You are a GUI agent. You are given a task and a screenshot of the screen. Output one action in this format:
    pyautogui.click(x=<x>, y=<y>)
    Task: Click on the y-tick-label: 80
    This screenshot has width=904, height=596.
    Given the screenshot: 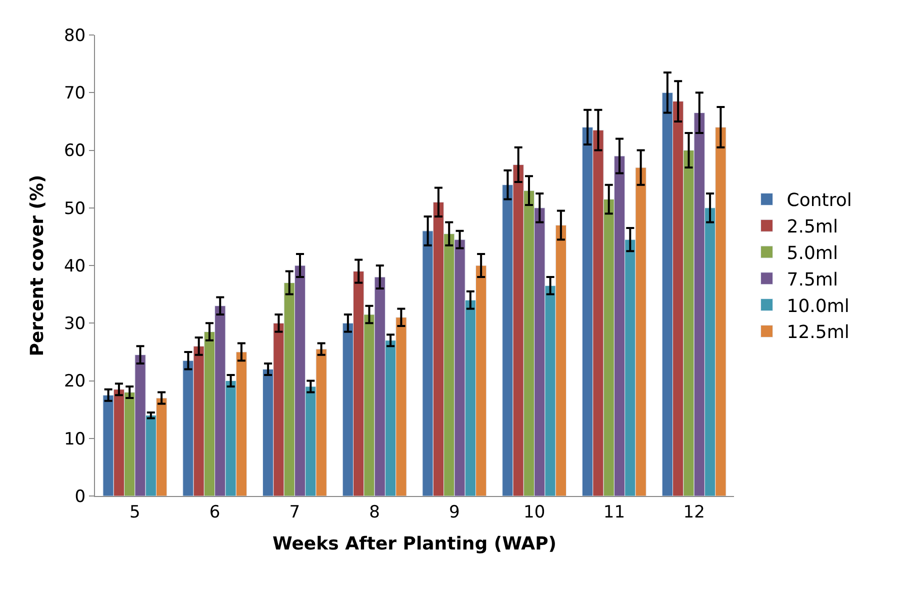 What is the action you would take?
    pyautogui.click(x=75, y=36)
    